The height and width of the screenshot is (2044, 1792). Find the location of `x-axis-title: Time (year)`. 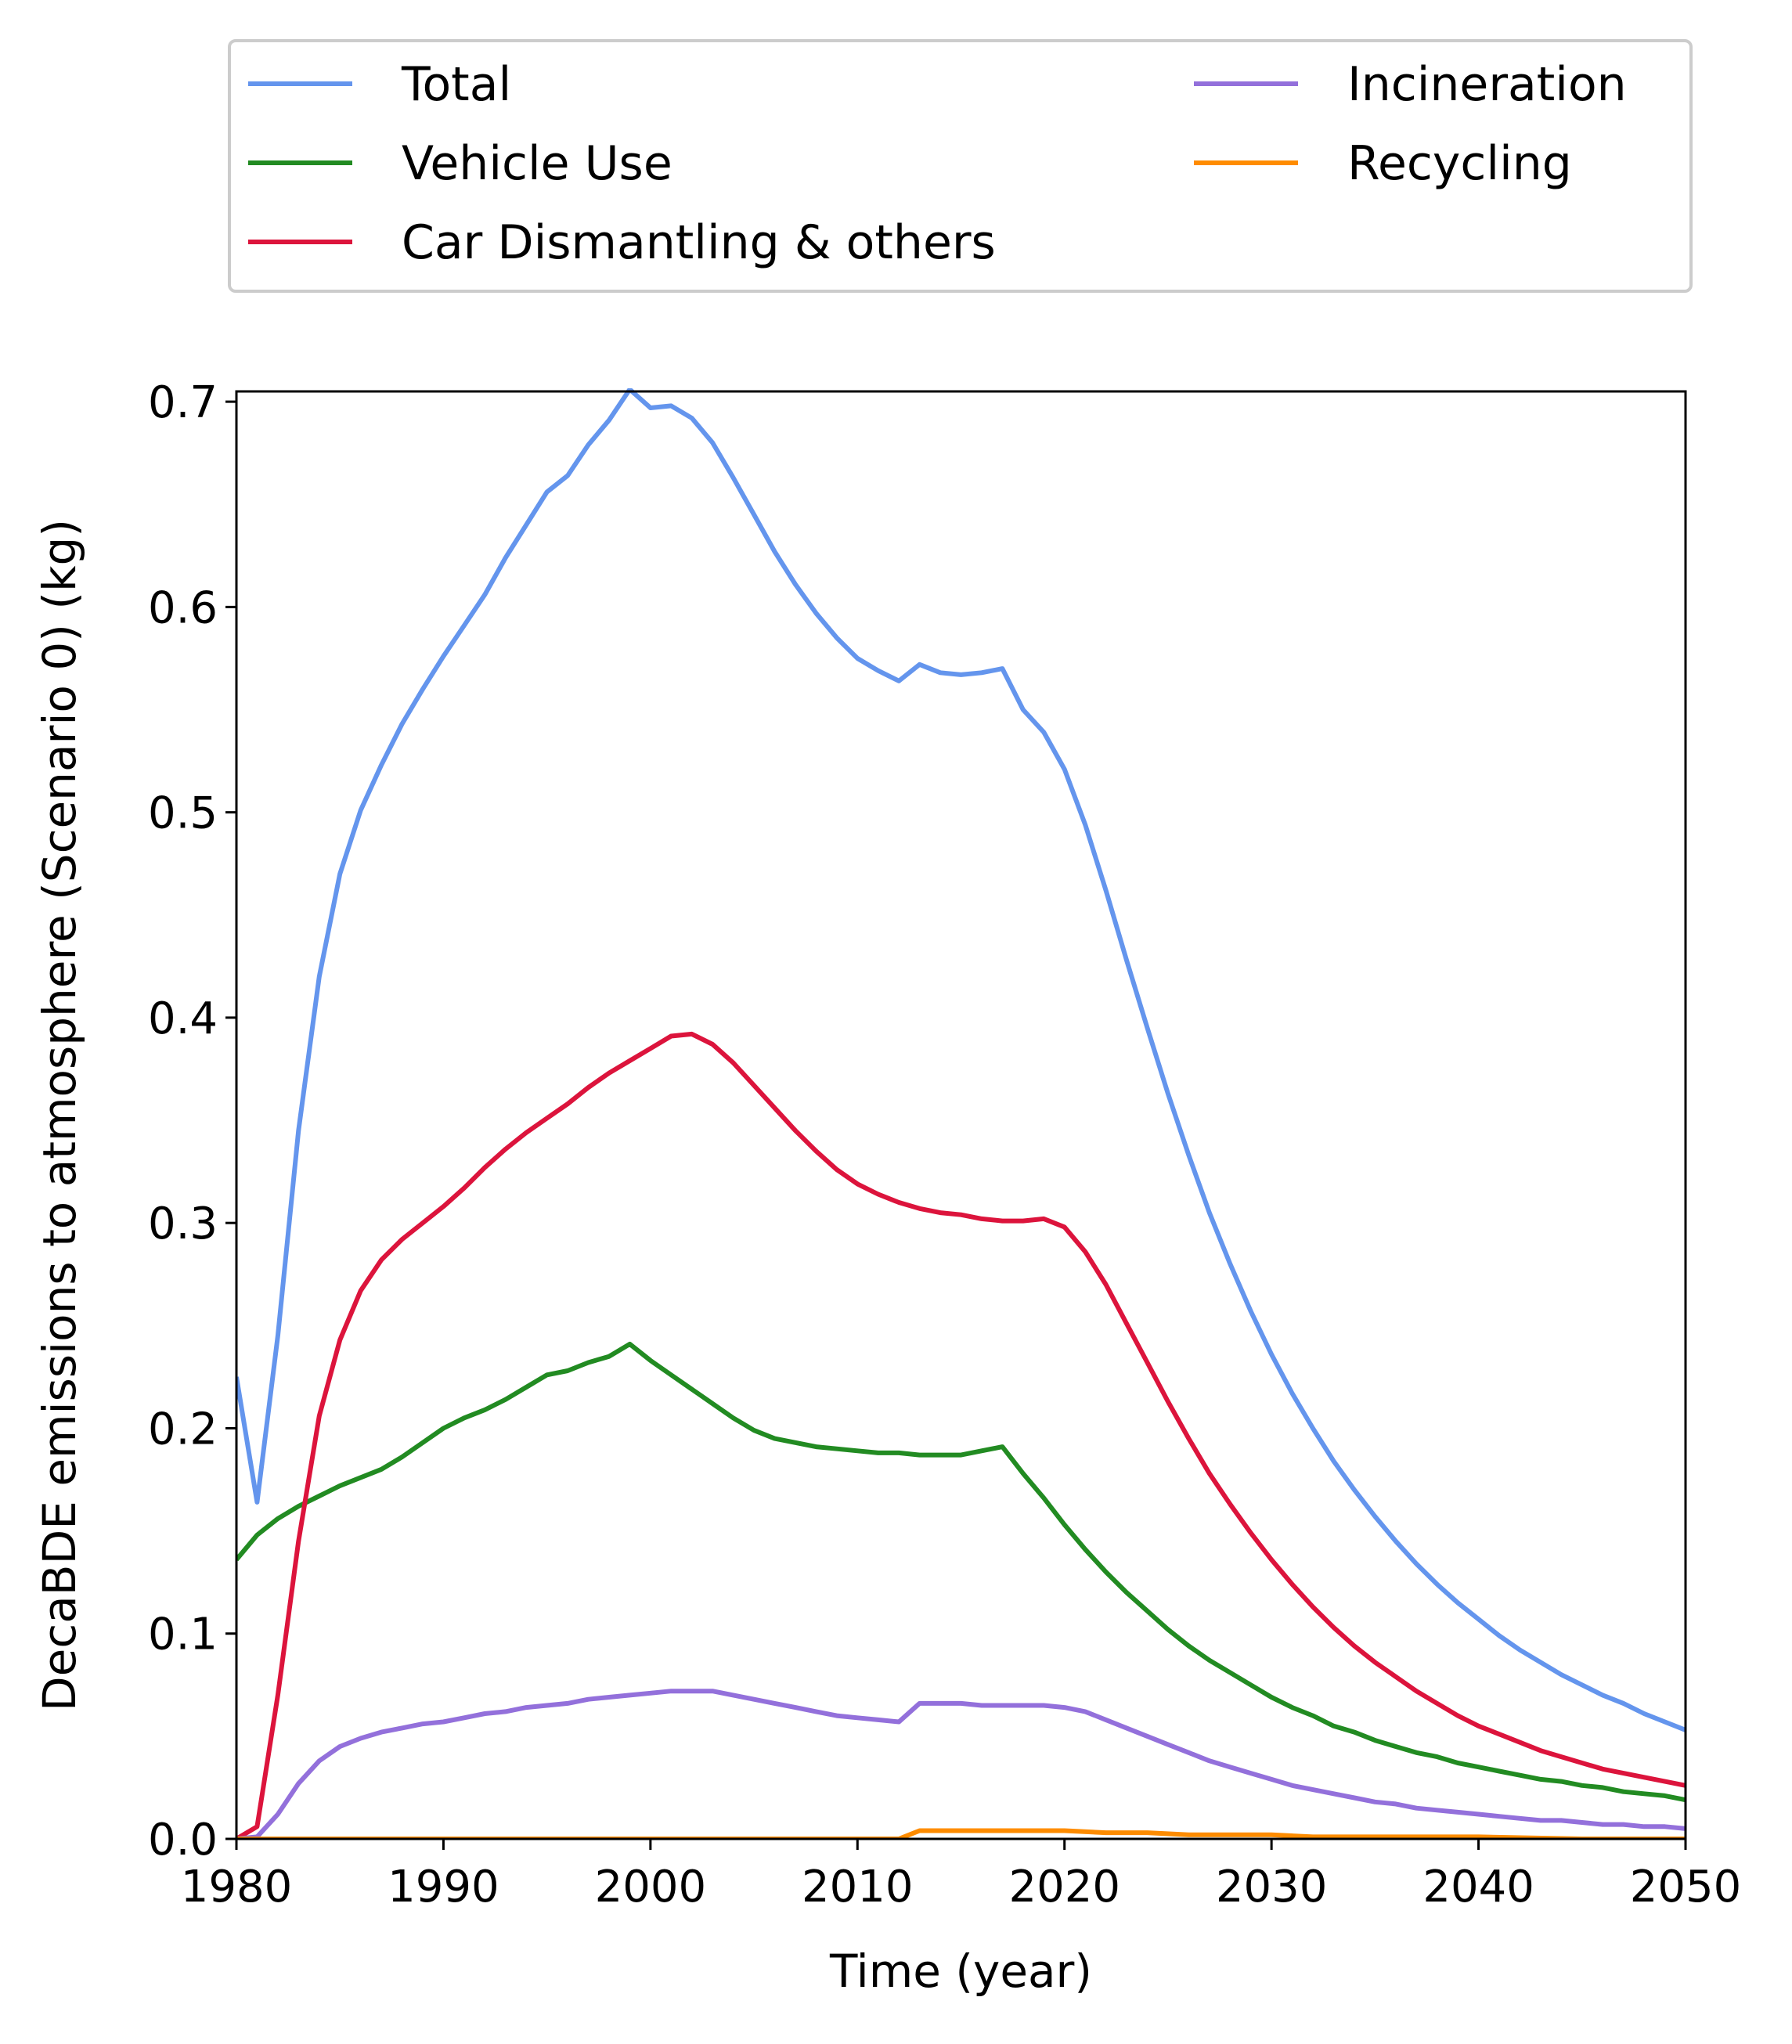

x-axis-title: Time (year) is located at coordinates (960, 1972).